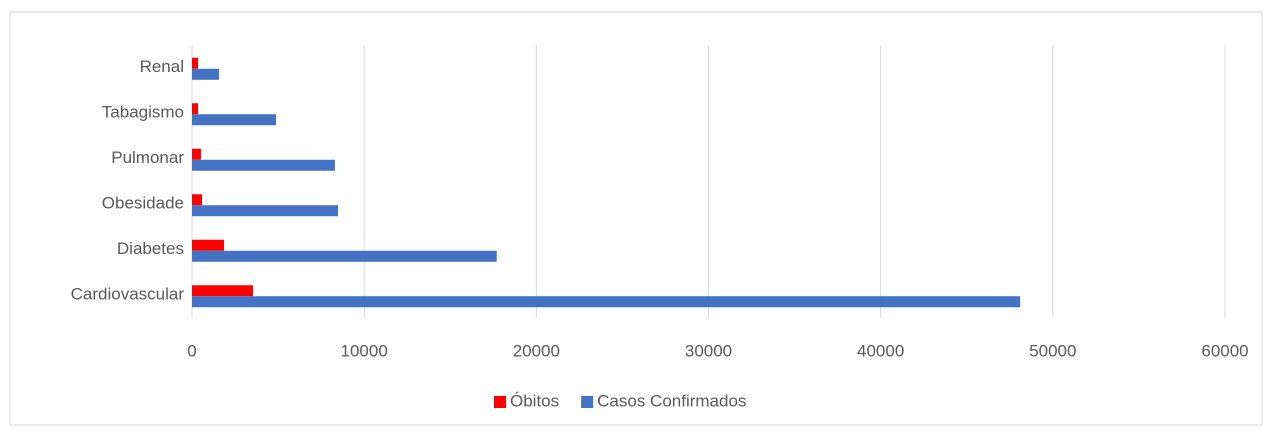 The image size is (1273, 433). What do you see at coordinates (191, 350) in the screenshot?
I see `x-tick-label: 0` at bounding box center [191, 350].